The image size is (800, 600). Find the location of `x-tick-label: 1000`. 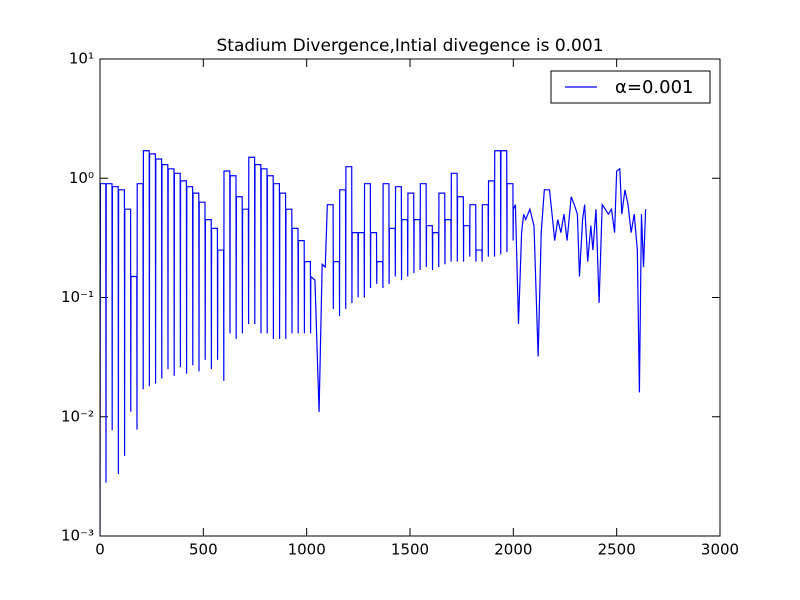

x-tick-label: 1000 is located at coordinates (307, 550).